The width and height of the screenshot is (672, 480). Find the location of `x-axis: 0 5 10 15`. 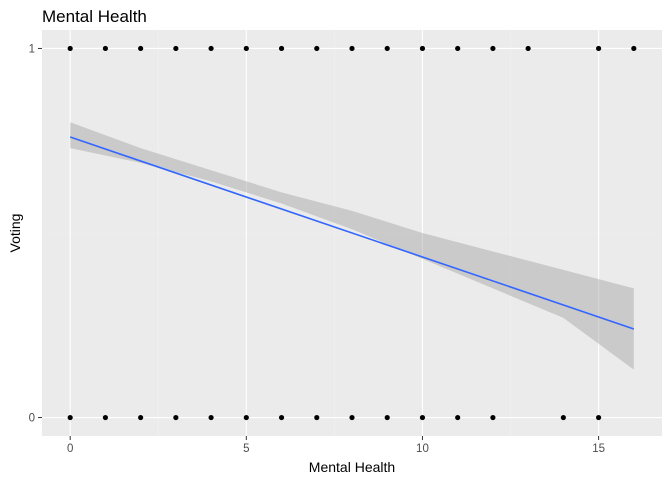

x-axis: 0 5 10 15 is located at coordinates (336, 445).